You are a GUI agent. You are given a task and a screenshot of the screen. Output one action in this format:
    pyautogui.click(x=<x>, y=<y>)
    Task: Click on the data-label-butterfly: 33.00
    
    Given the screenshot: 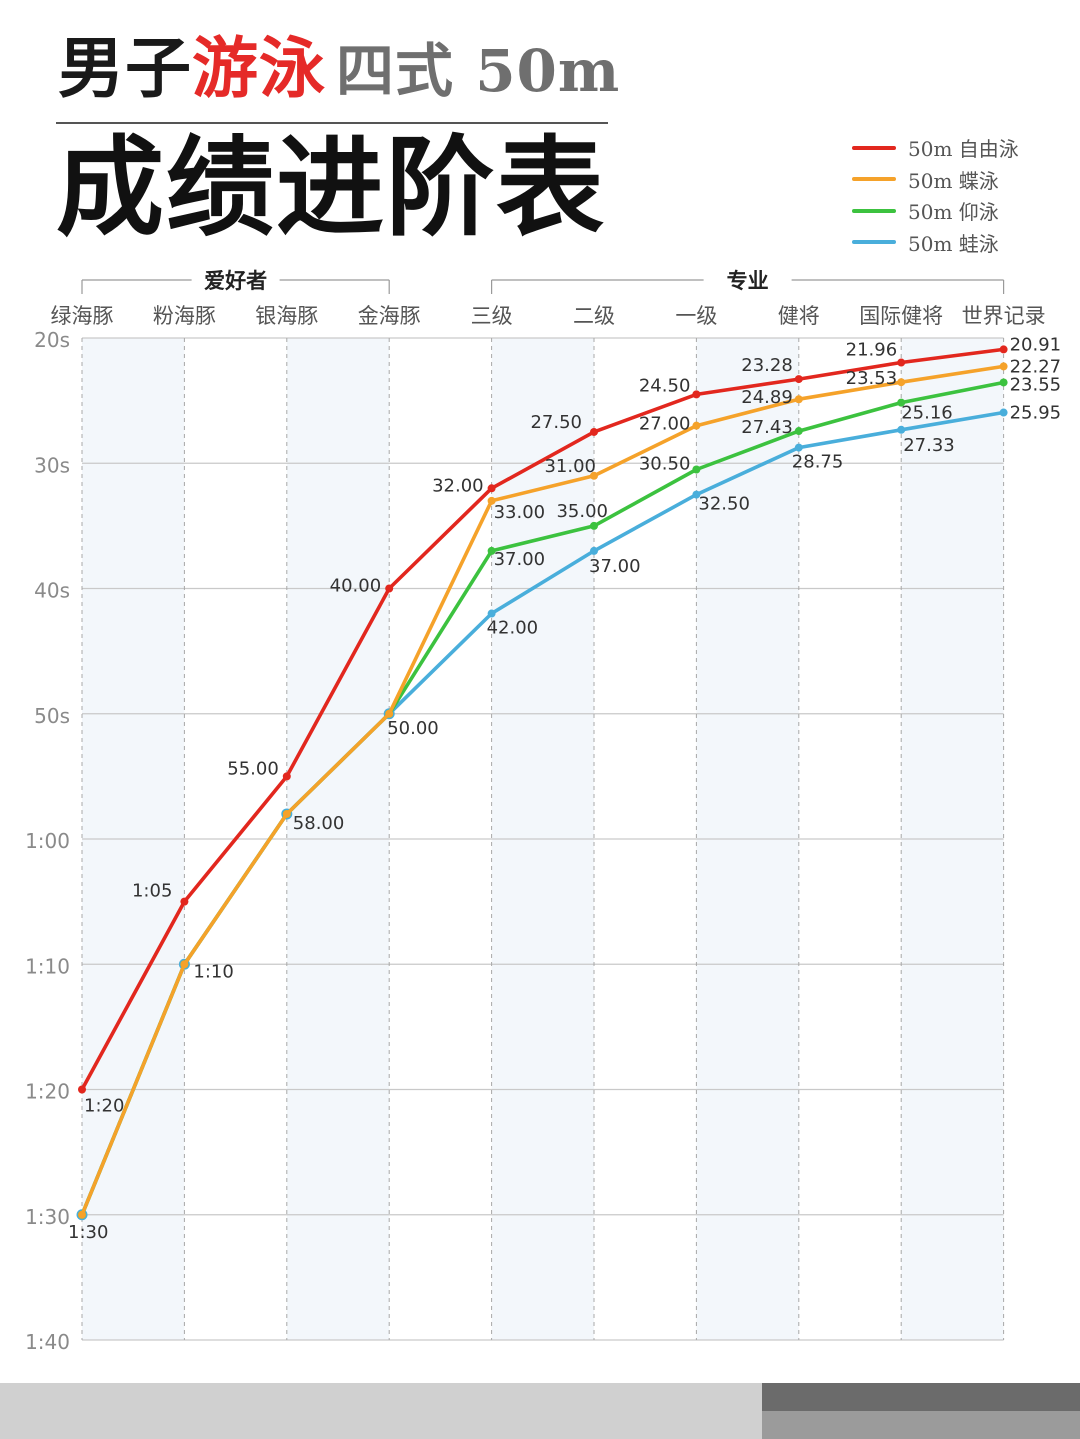 What is the action you would take?
    pyautogui.click(x=520, y=512)
    